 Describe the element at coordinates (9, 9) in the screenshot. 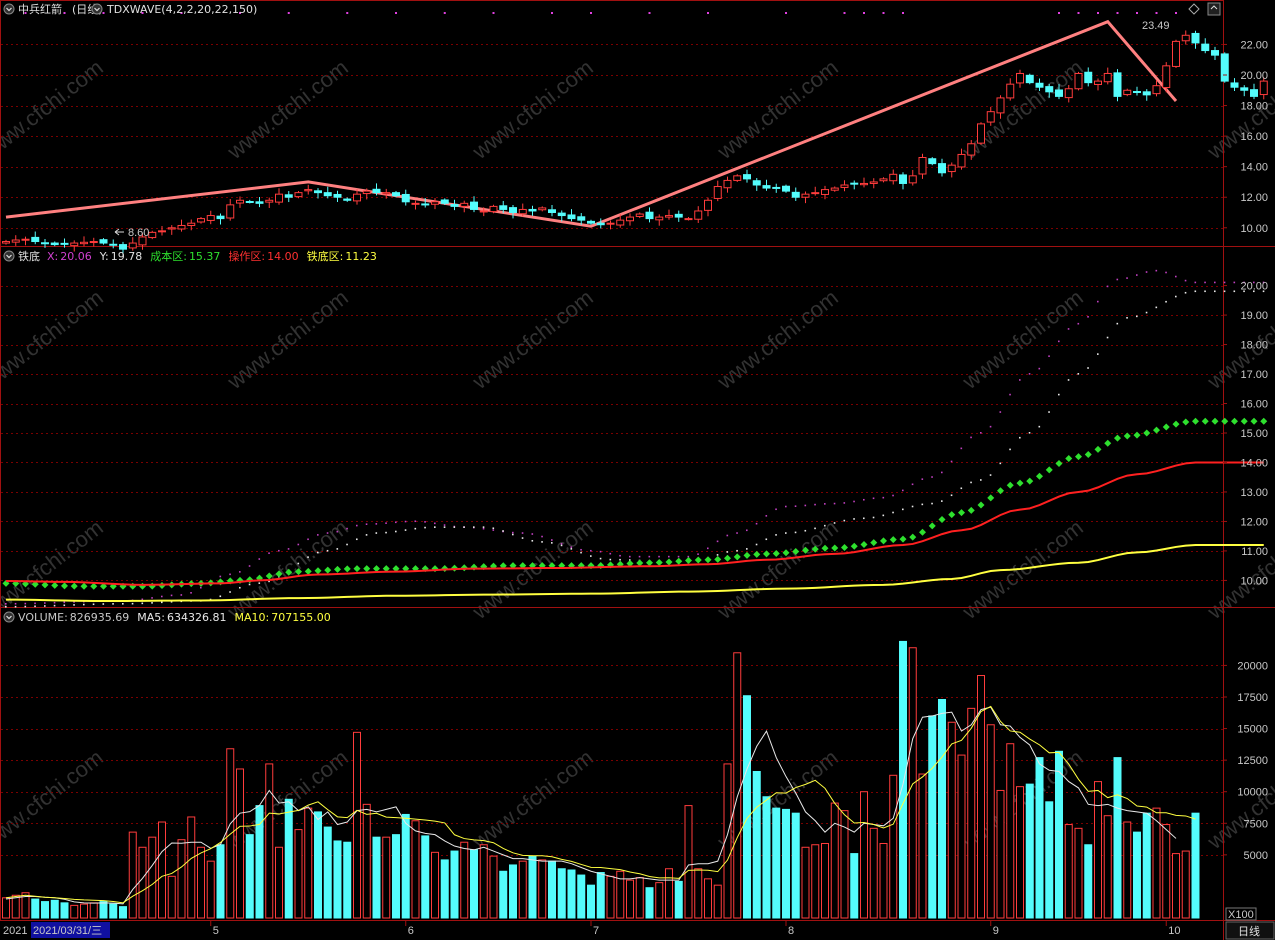

I see `panel1-menu-icon` at that location.